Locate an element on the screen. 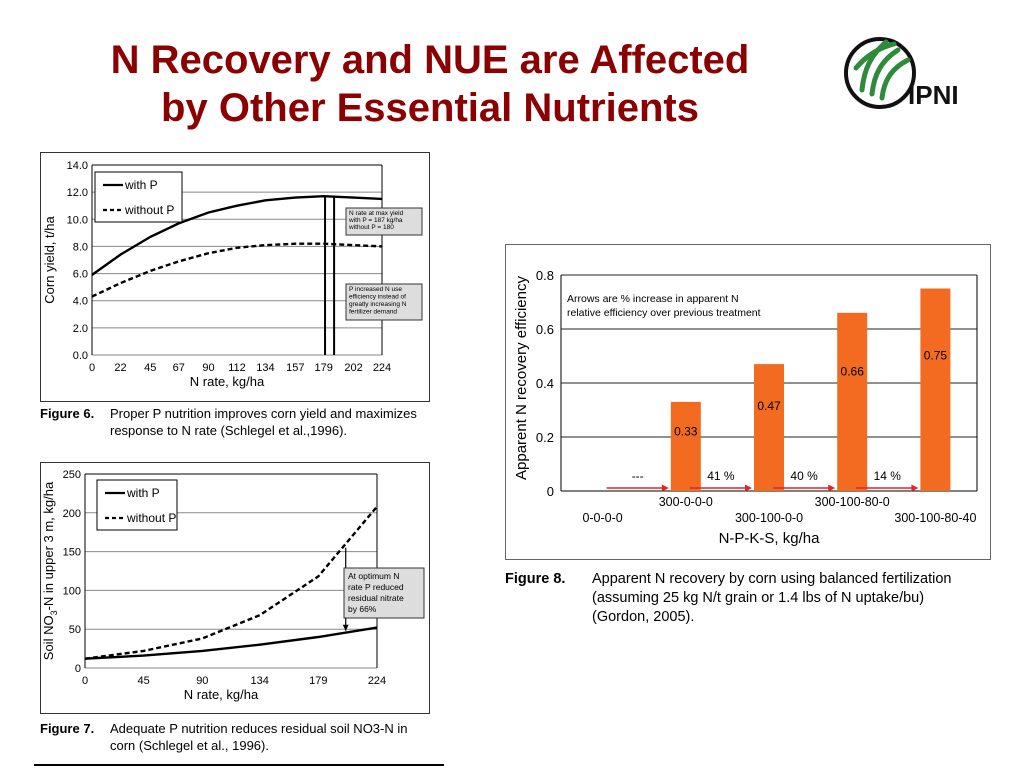 Image resolution: width=1024 pixels, height=768 pixels. x-tick-label: 67 is located at coordinates (179, 368).